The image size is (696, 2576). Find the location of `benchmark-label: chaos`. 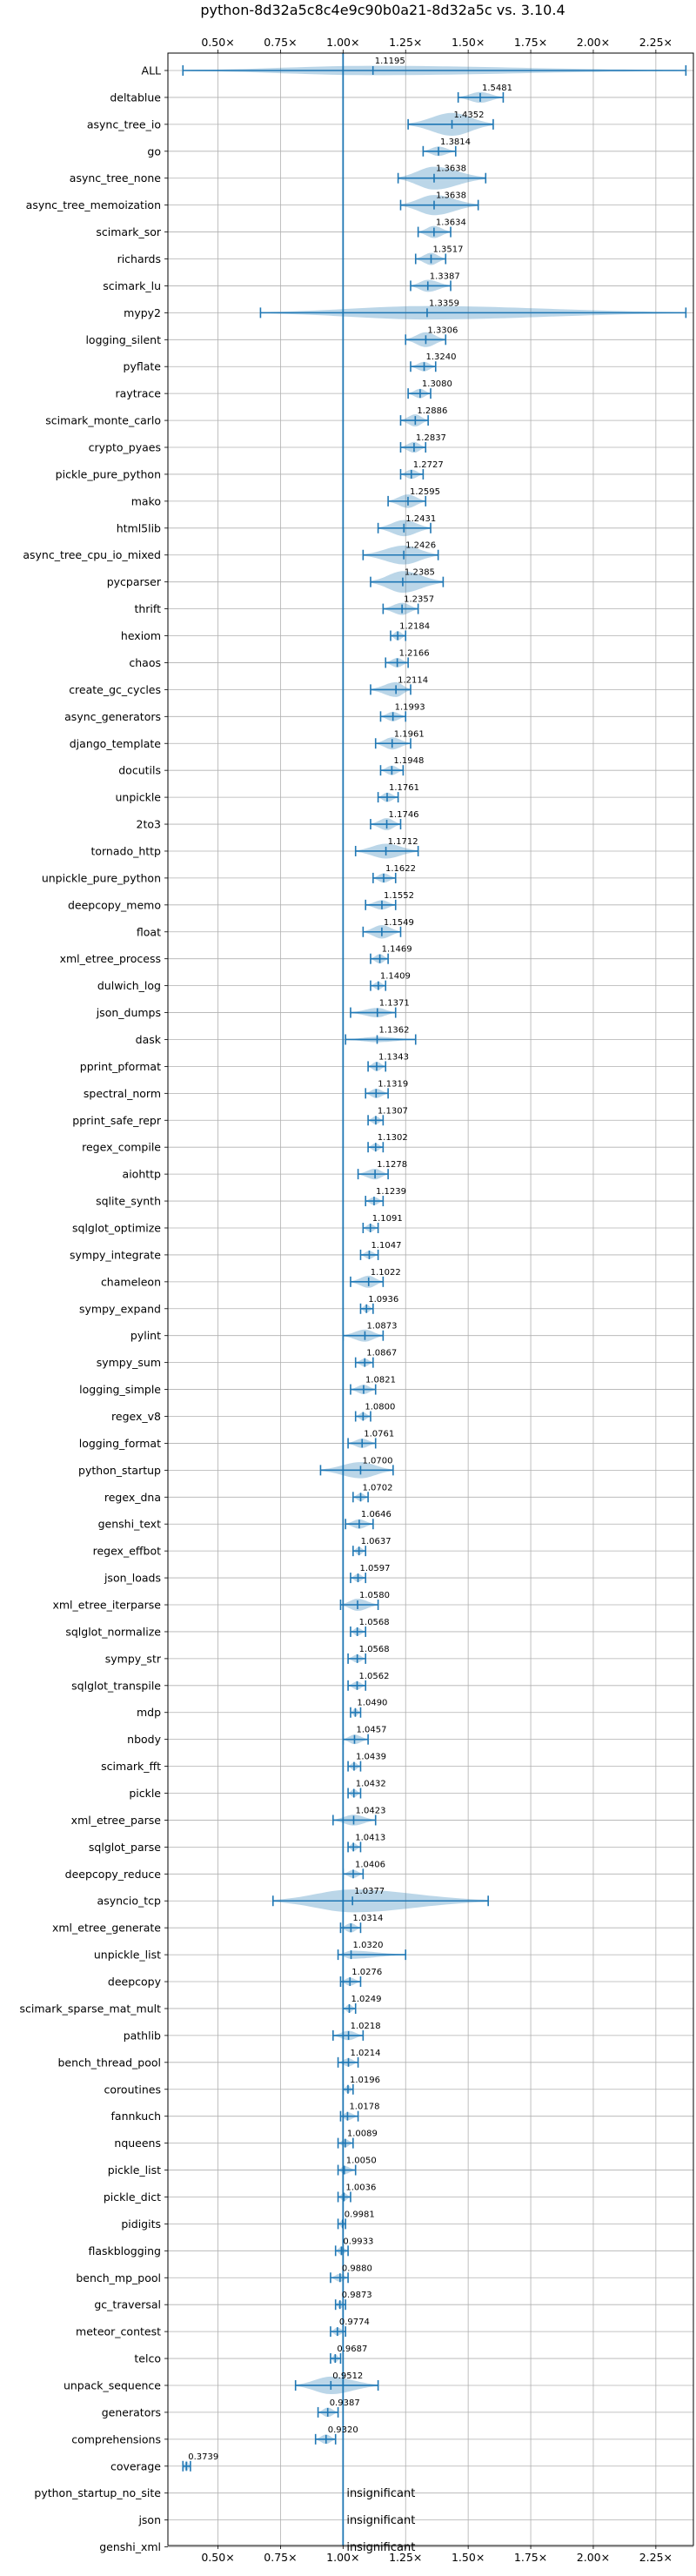

benchmark-label: chaos is located at coordinates (145, 662).